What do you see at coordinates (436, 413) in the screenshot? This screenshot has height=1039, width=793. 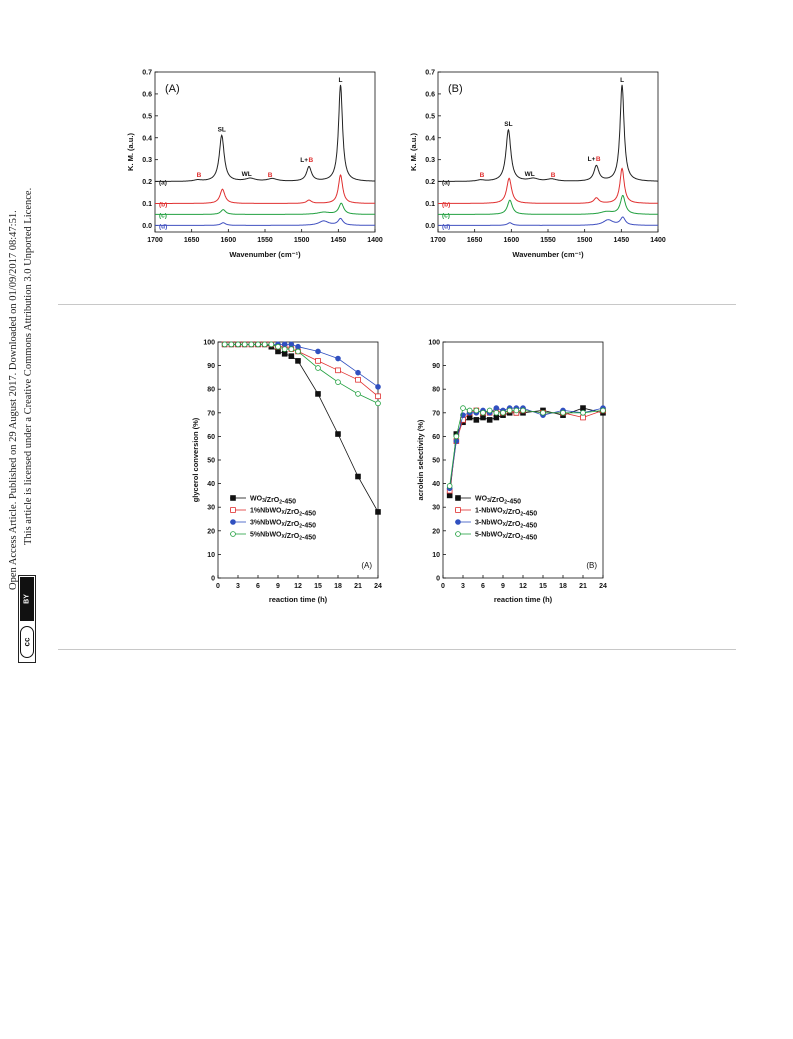 I see `y-tick-label: 70` at bounding box center [436, 413].